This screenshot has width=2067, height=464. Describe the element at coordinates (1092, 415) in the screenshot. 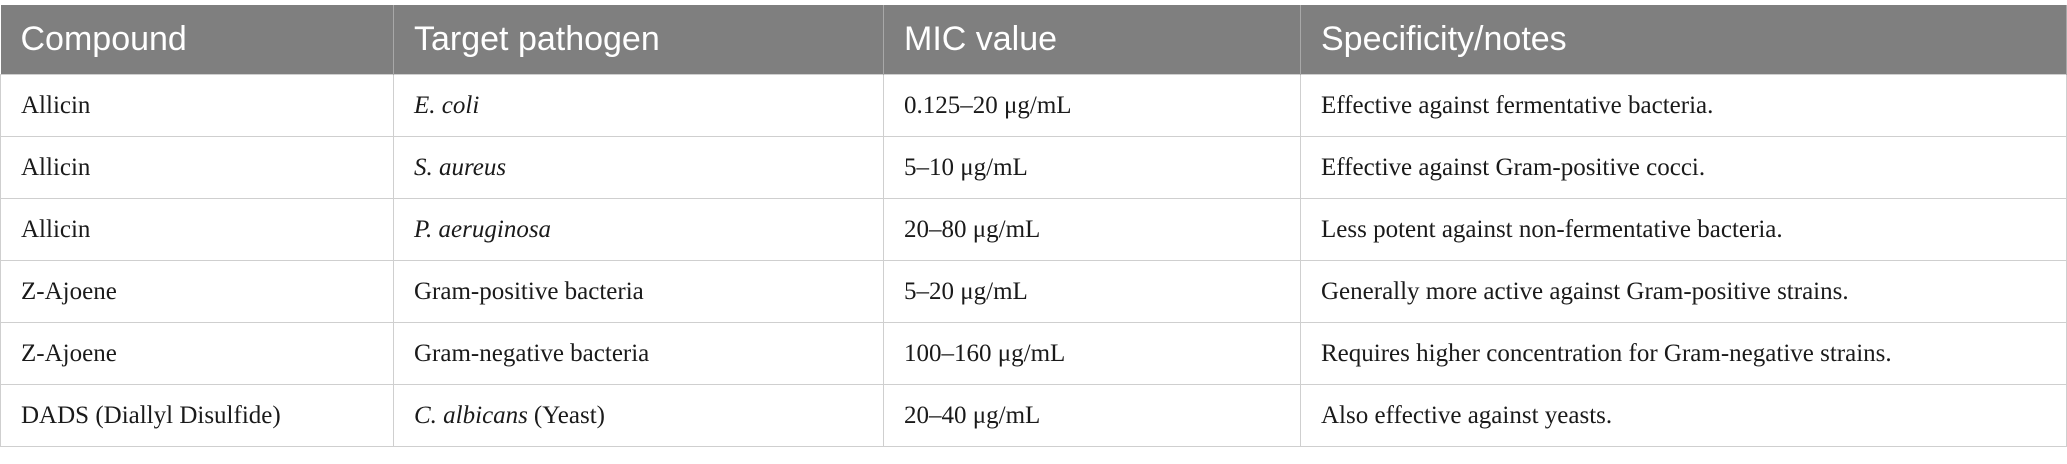

I see `table-cell: 20–40 μg/mL` at that location.